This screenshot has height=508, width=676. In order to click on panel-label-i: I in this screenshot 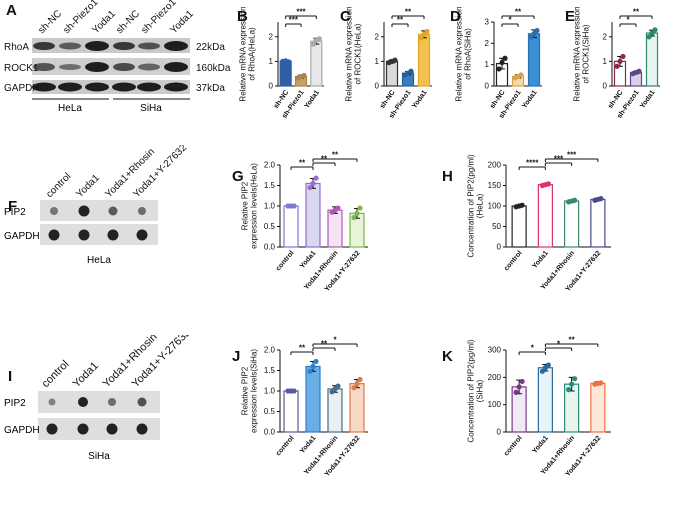, I will do `click(10, 376)`.